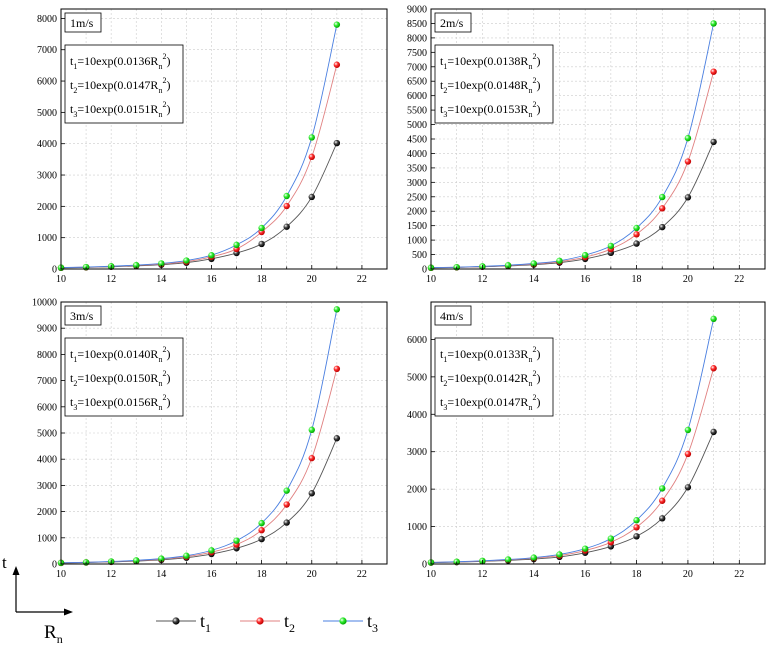 This screenshot has height=649, width=775. I want to click on equation-line: t1=10exp(0.0136Rn2), so click(120, 61).